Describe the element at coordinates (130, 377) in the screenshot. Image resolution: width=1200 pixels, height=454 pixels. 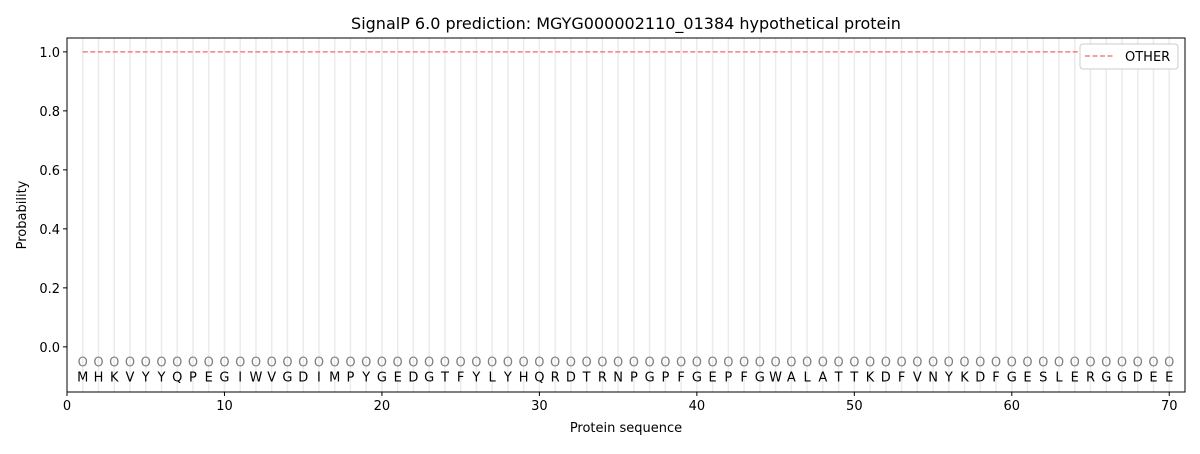
I see `residue-label: V` at that location.